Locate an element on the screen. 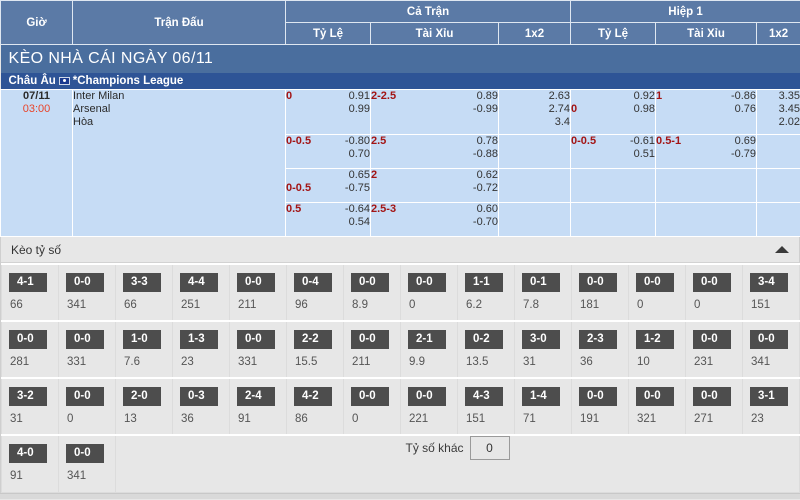 Image resolution: width=800 pixels, height=500 pixels. ft-ou-cell: 2.5 0.78 -0.88 is located at coordinates (434, 151).